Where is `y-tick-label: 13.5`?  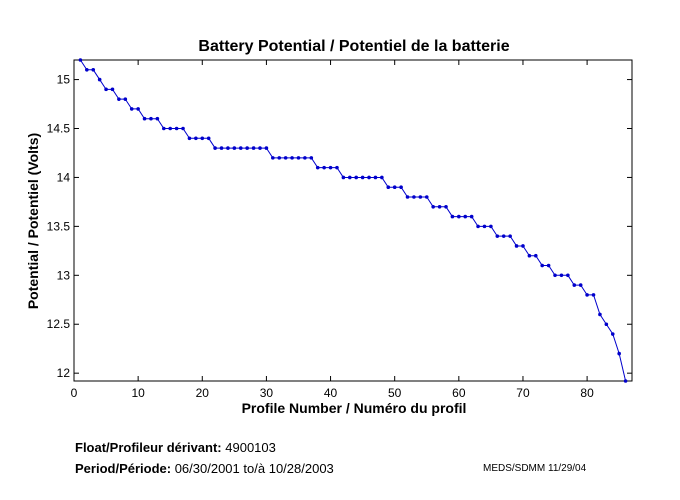
y-tick-label: 13.5 is located at coordinates (59, 226).